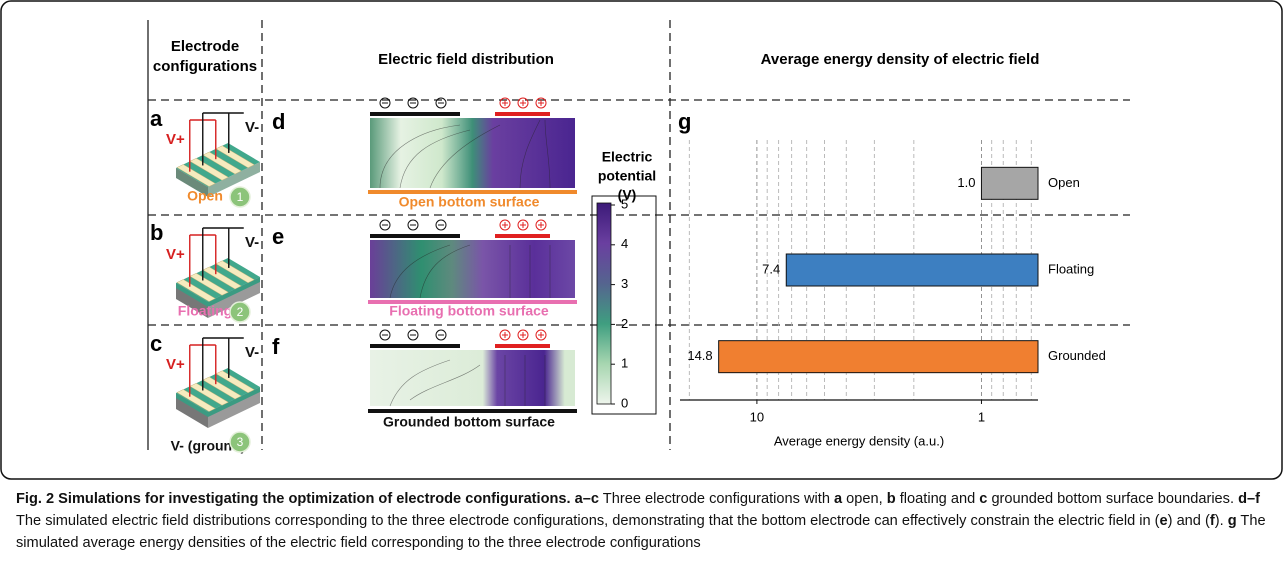 Image resolution: width=1284 pixels, height=587 pixels. I want to click on config-label: Floating, so click(205, 311).